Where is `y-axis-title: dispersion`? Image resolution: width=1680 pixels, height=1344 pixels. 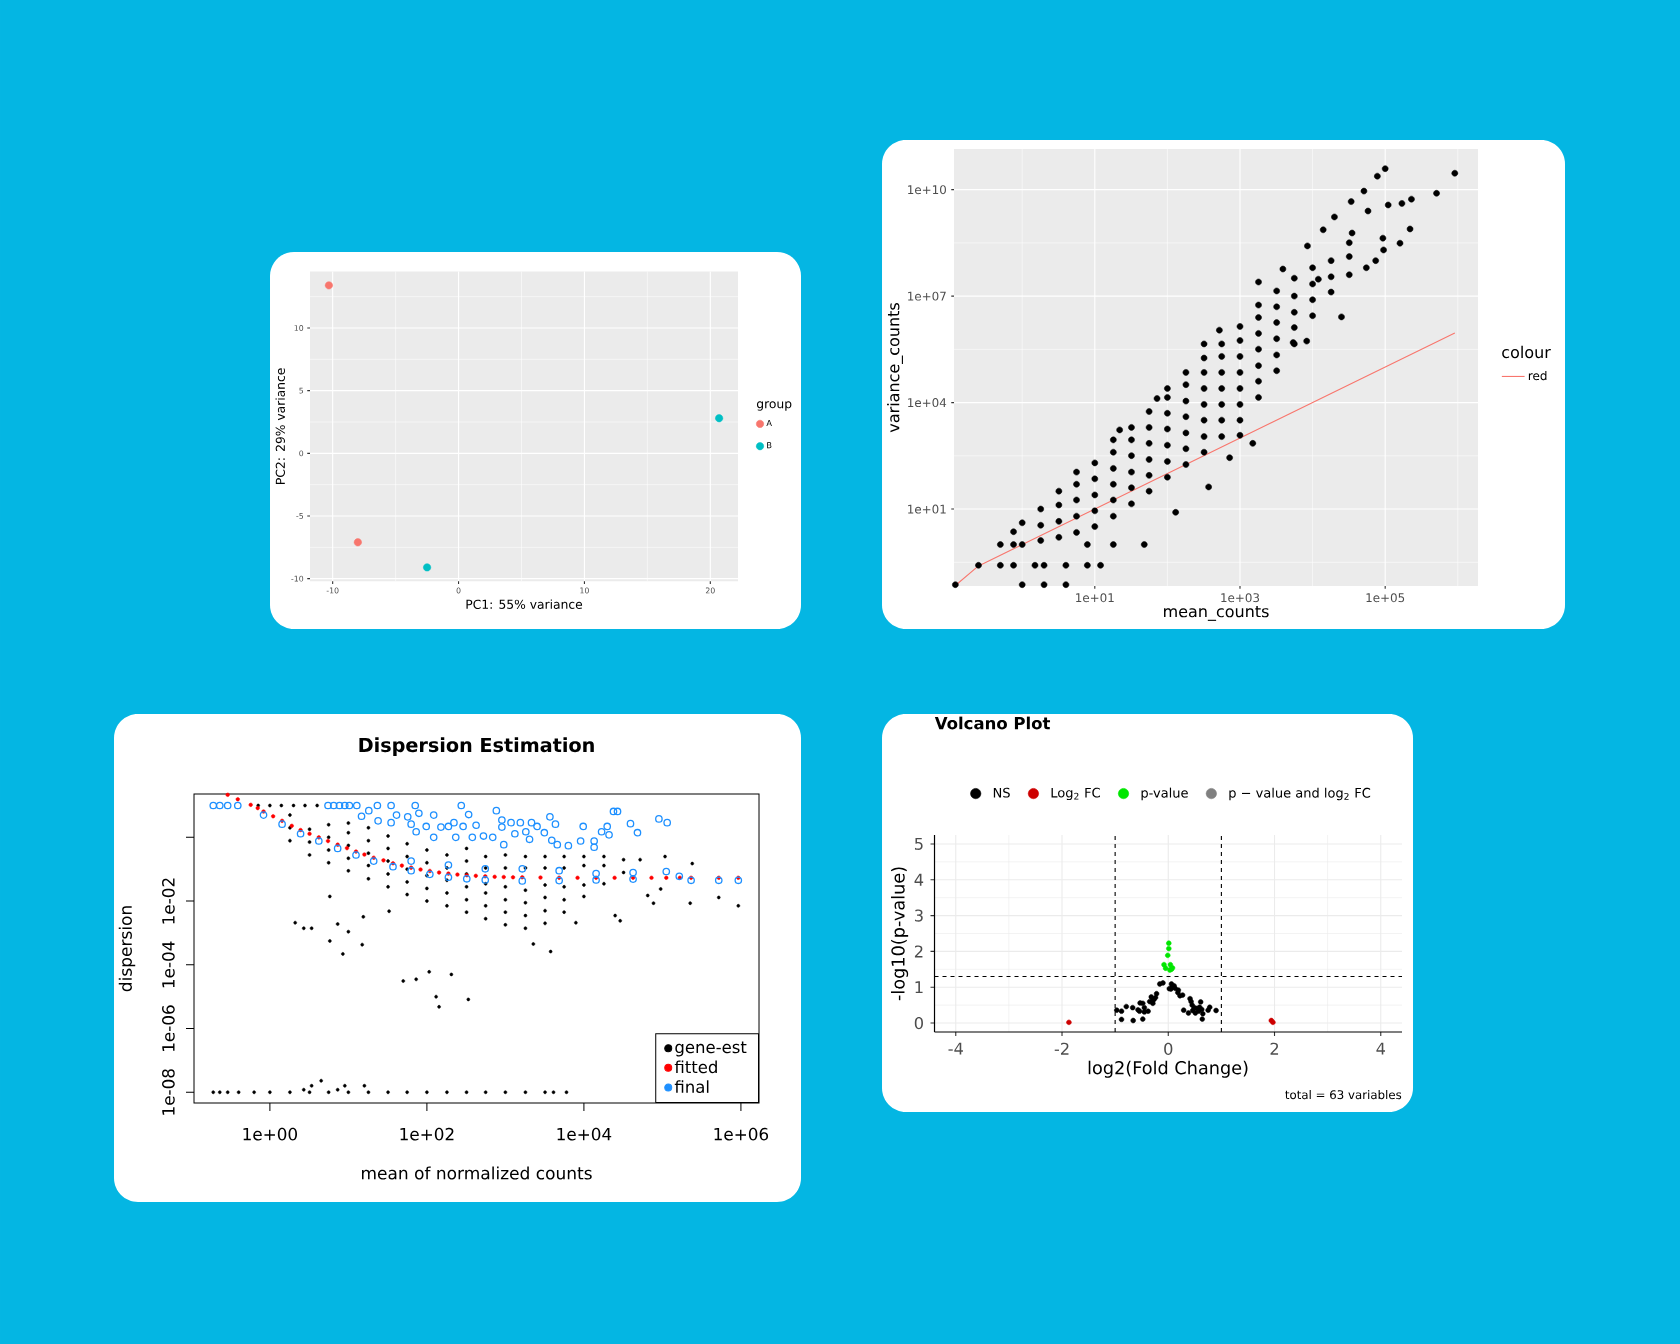 y-axis-title: dispersion is located at coordinates (127, 949).